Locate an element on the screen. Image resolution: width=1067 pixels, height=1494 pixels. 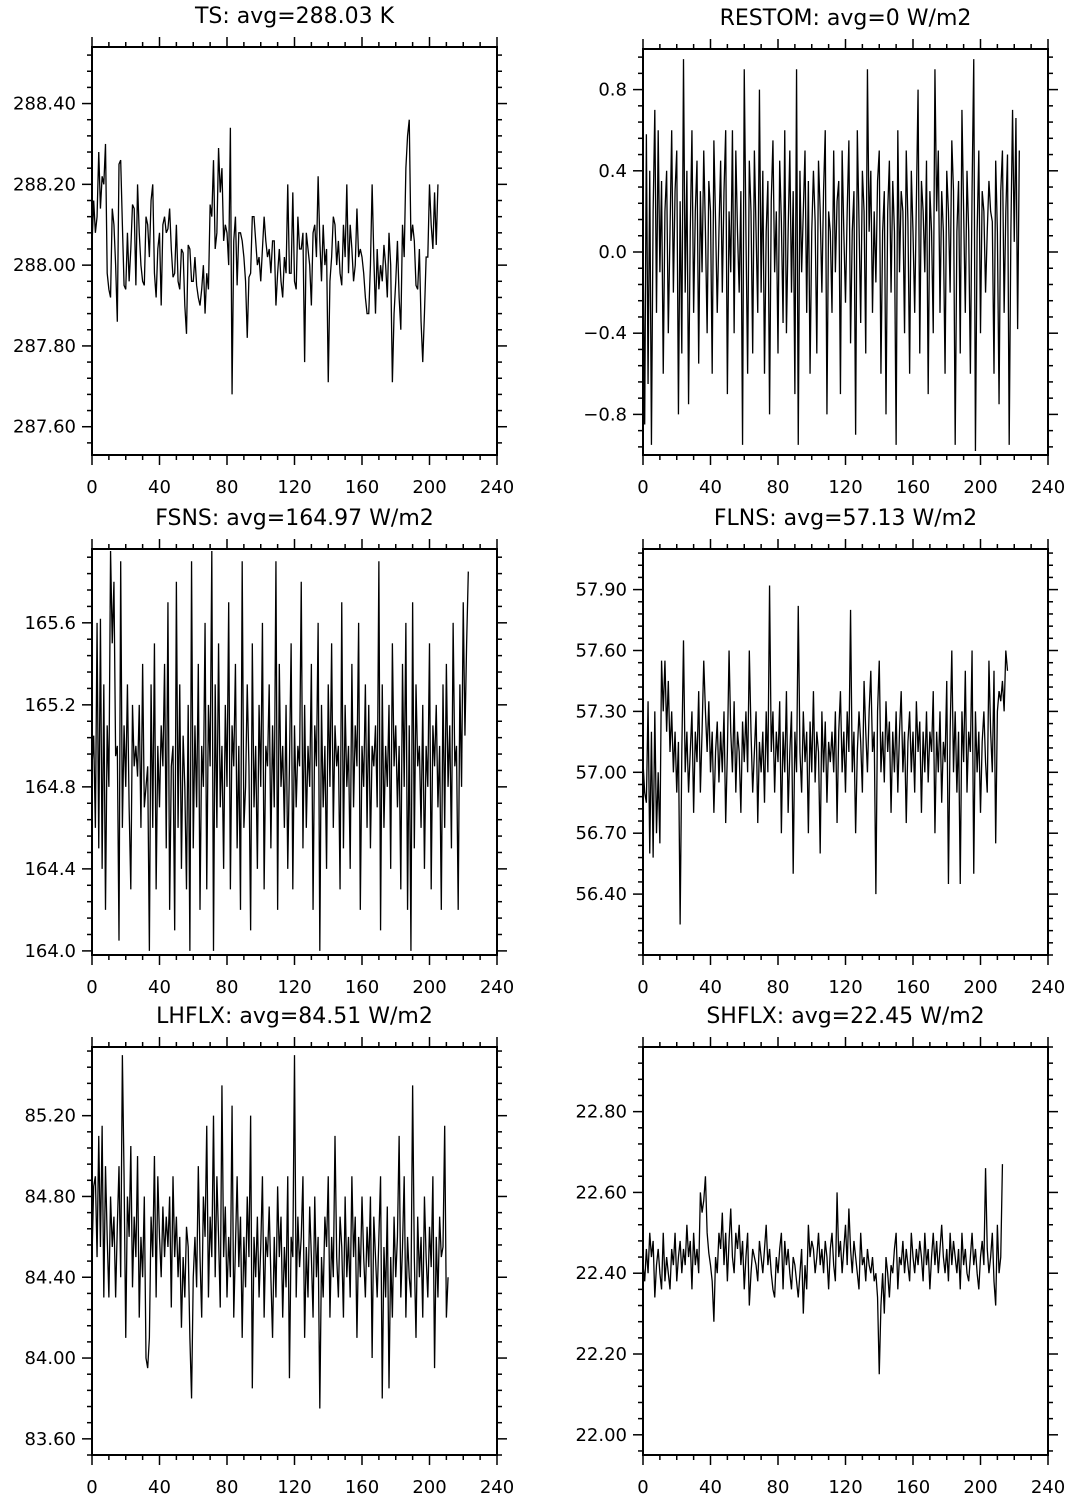
y-tick-label: 165.2 is located at coordinates (50, 705).